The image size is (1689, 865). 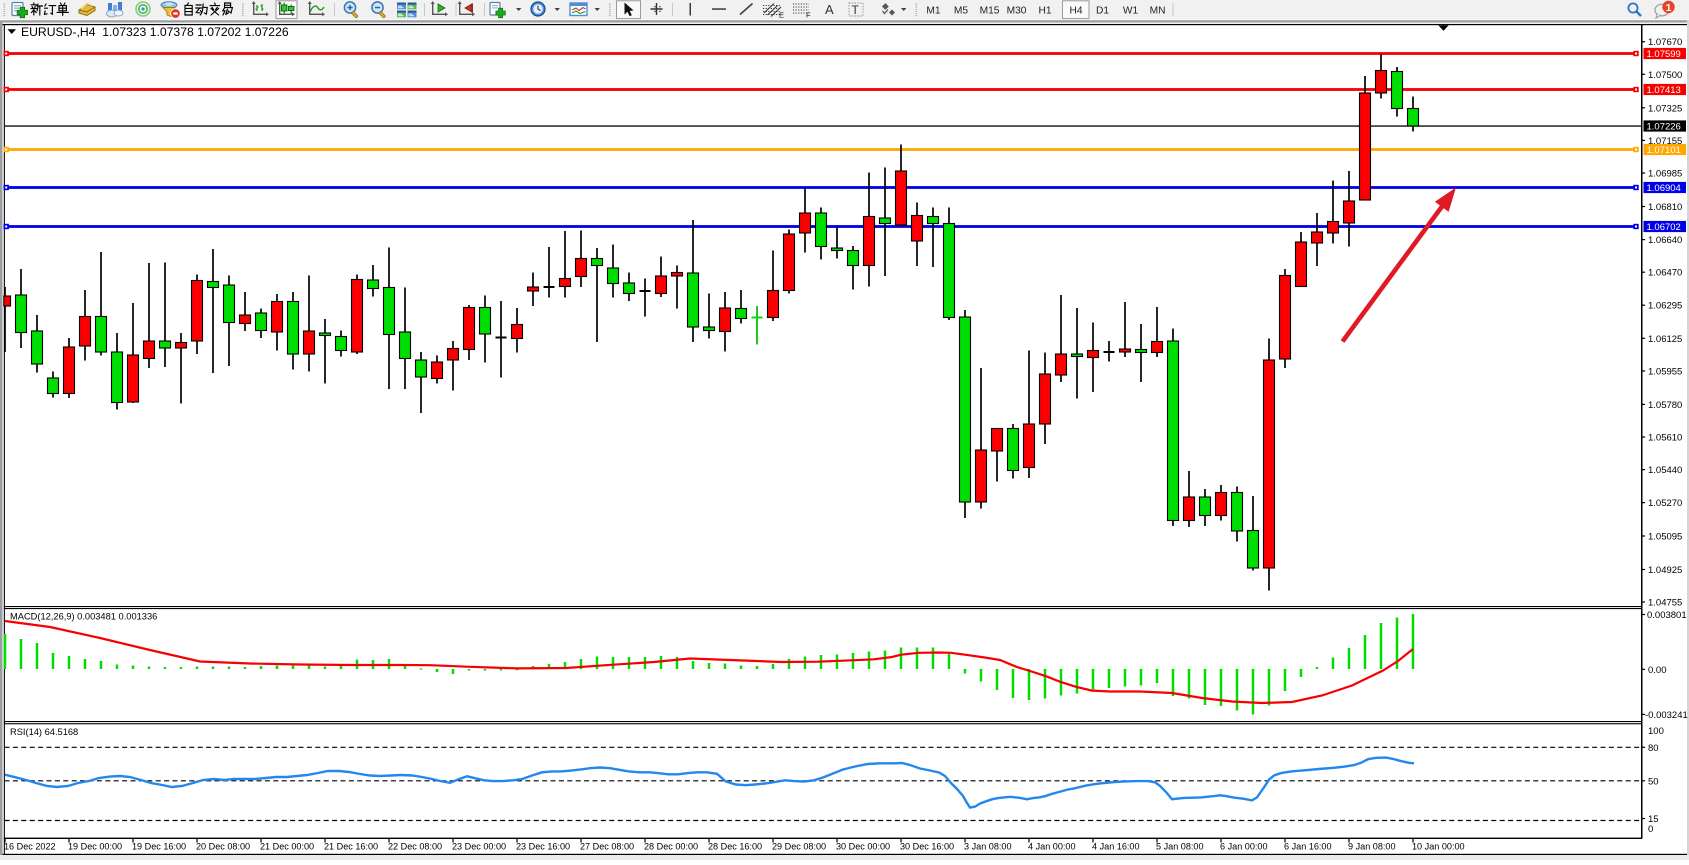 I want to click on svg-text: 28 Dec 16:00, so click(x=735, y=847).